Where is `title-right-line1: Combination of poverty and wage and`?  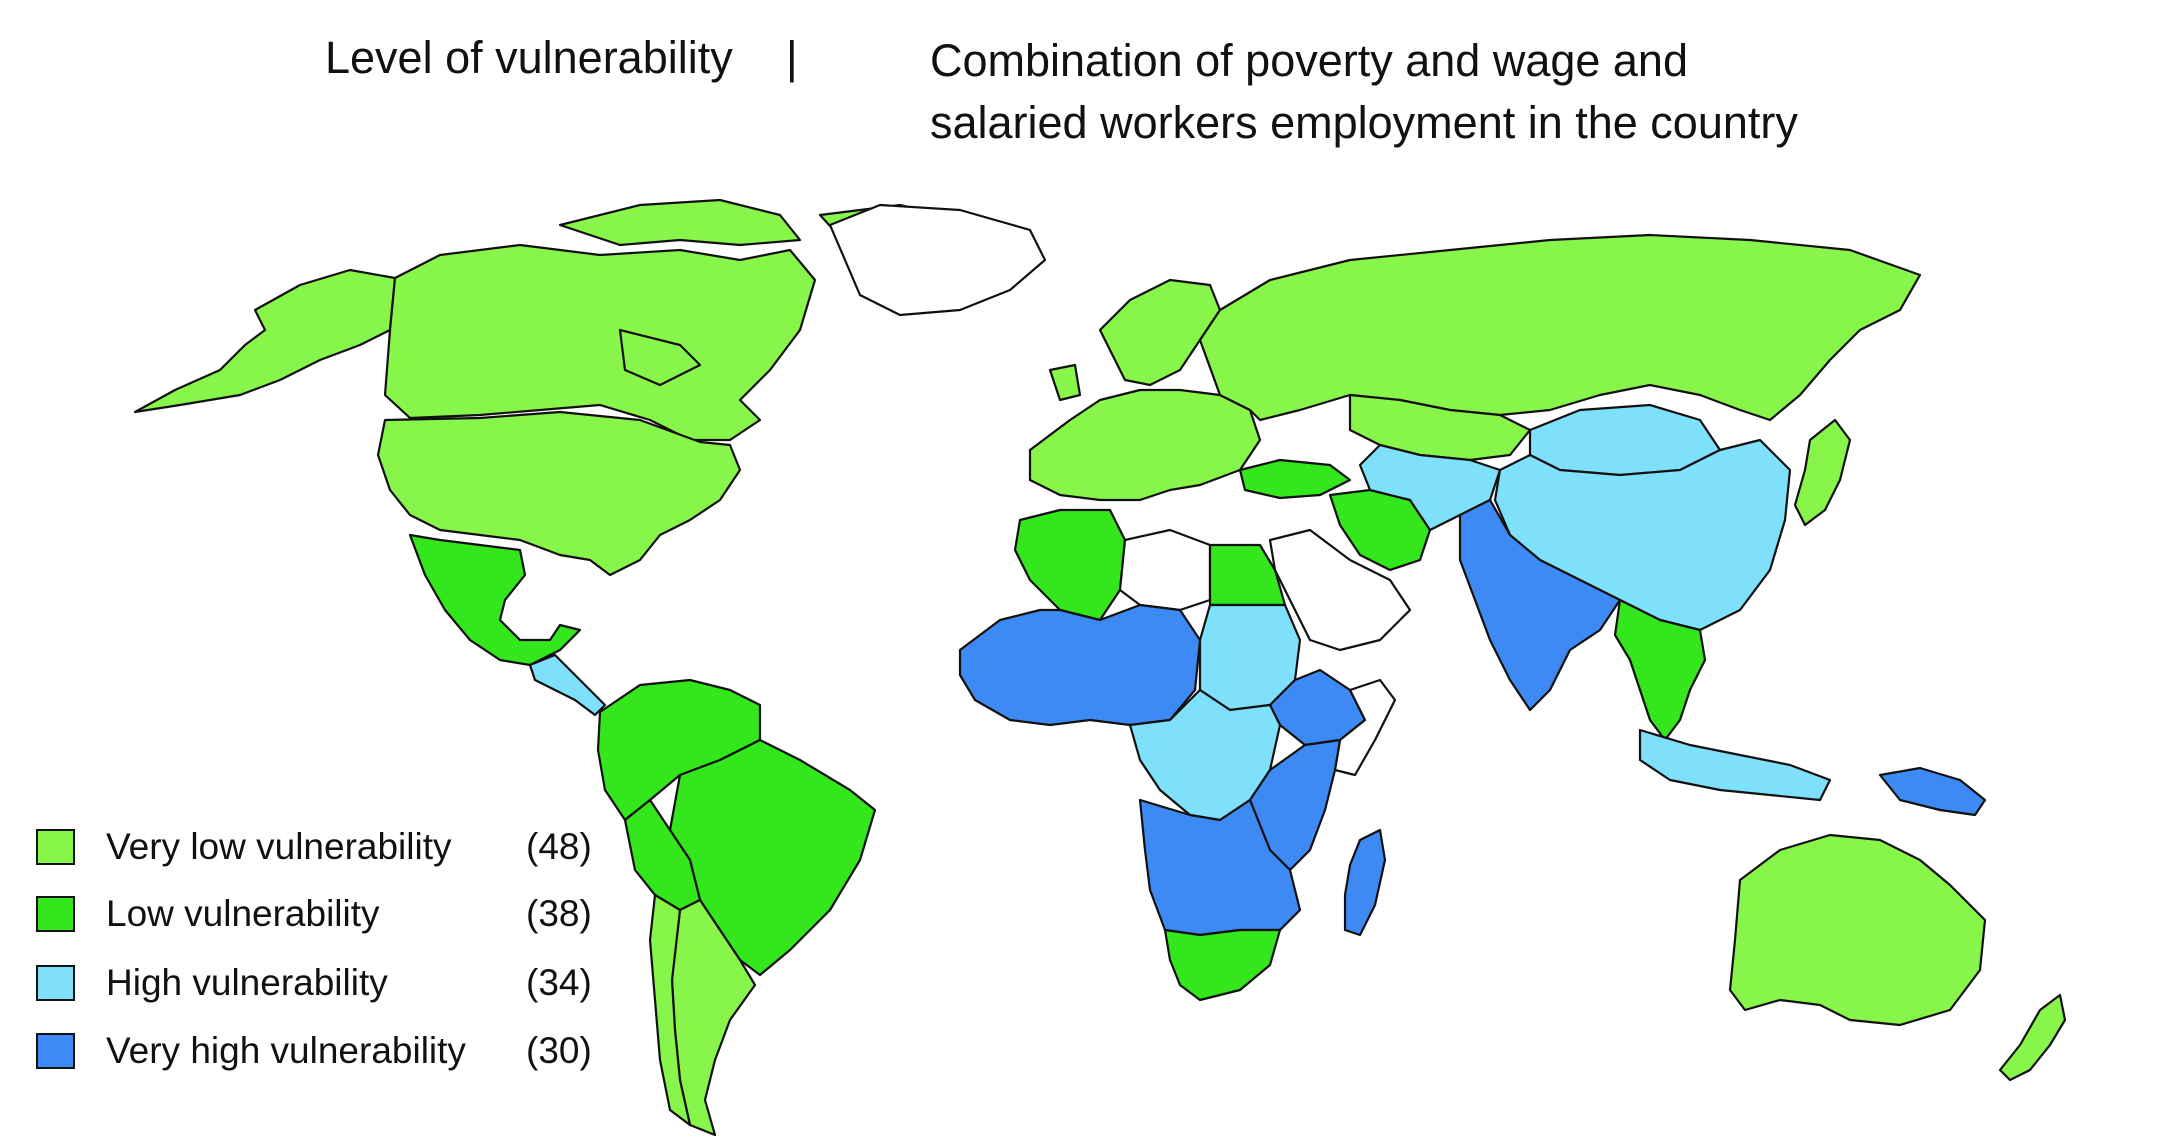 title-right-line1: Combination of poverty and wage and is located at coordinates (1309, 60).